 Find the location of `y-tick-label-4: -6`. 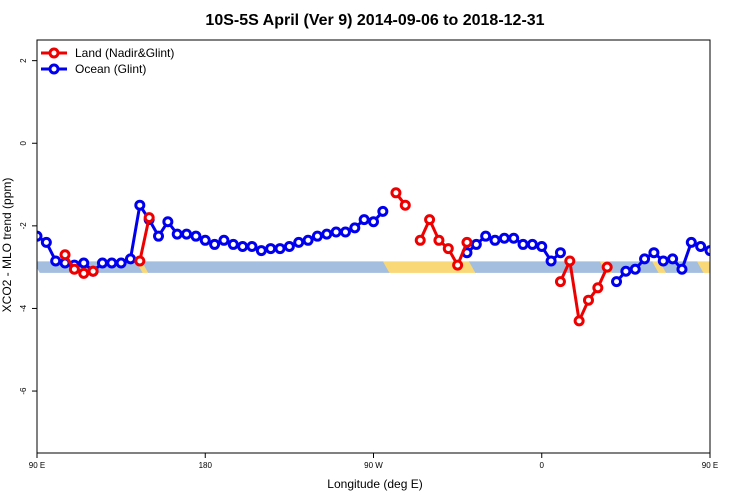

y-tick-label-4: -6 is located at coordinates (23, 391).